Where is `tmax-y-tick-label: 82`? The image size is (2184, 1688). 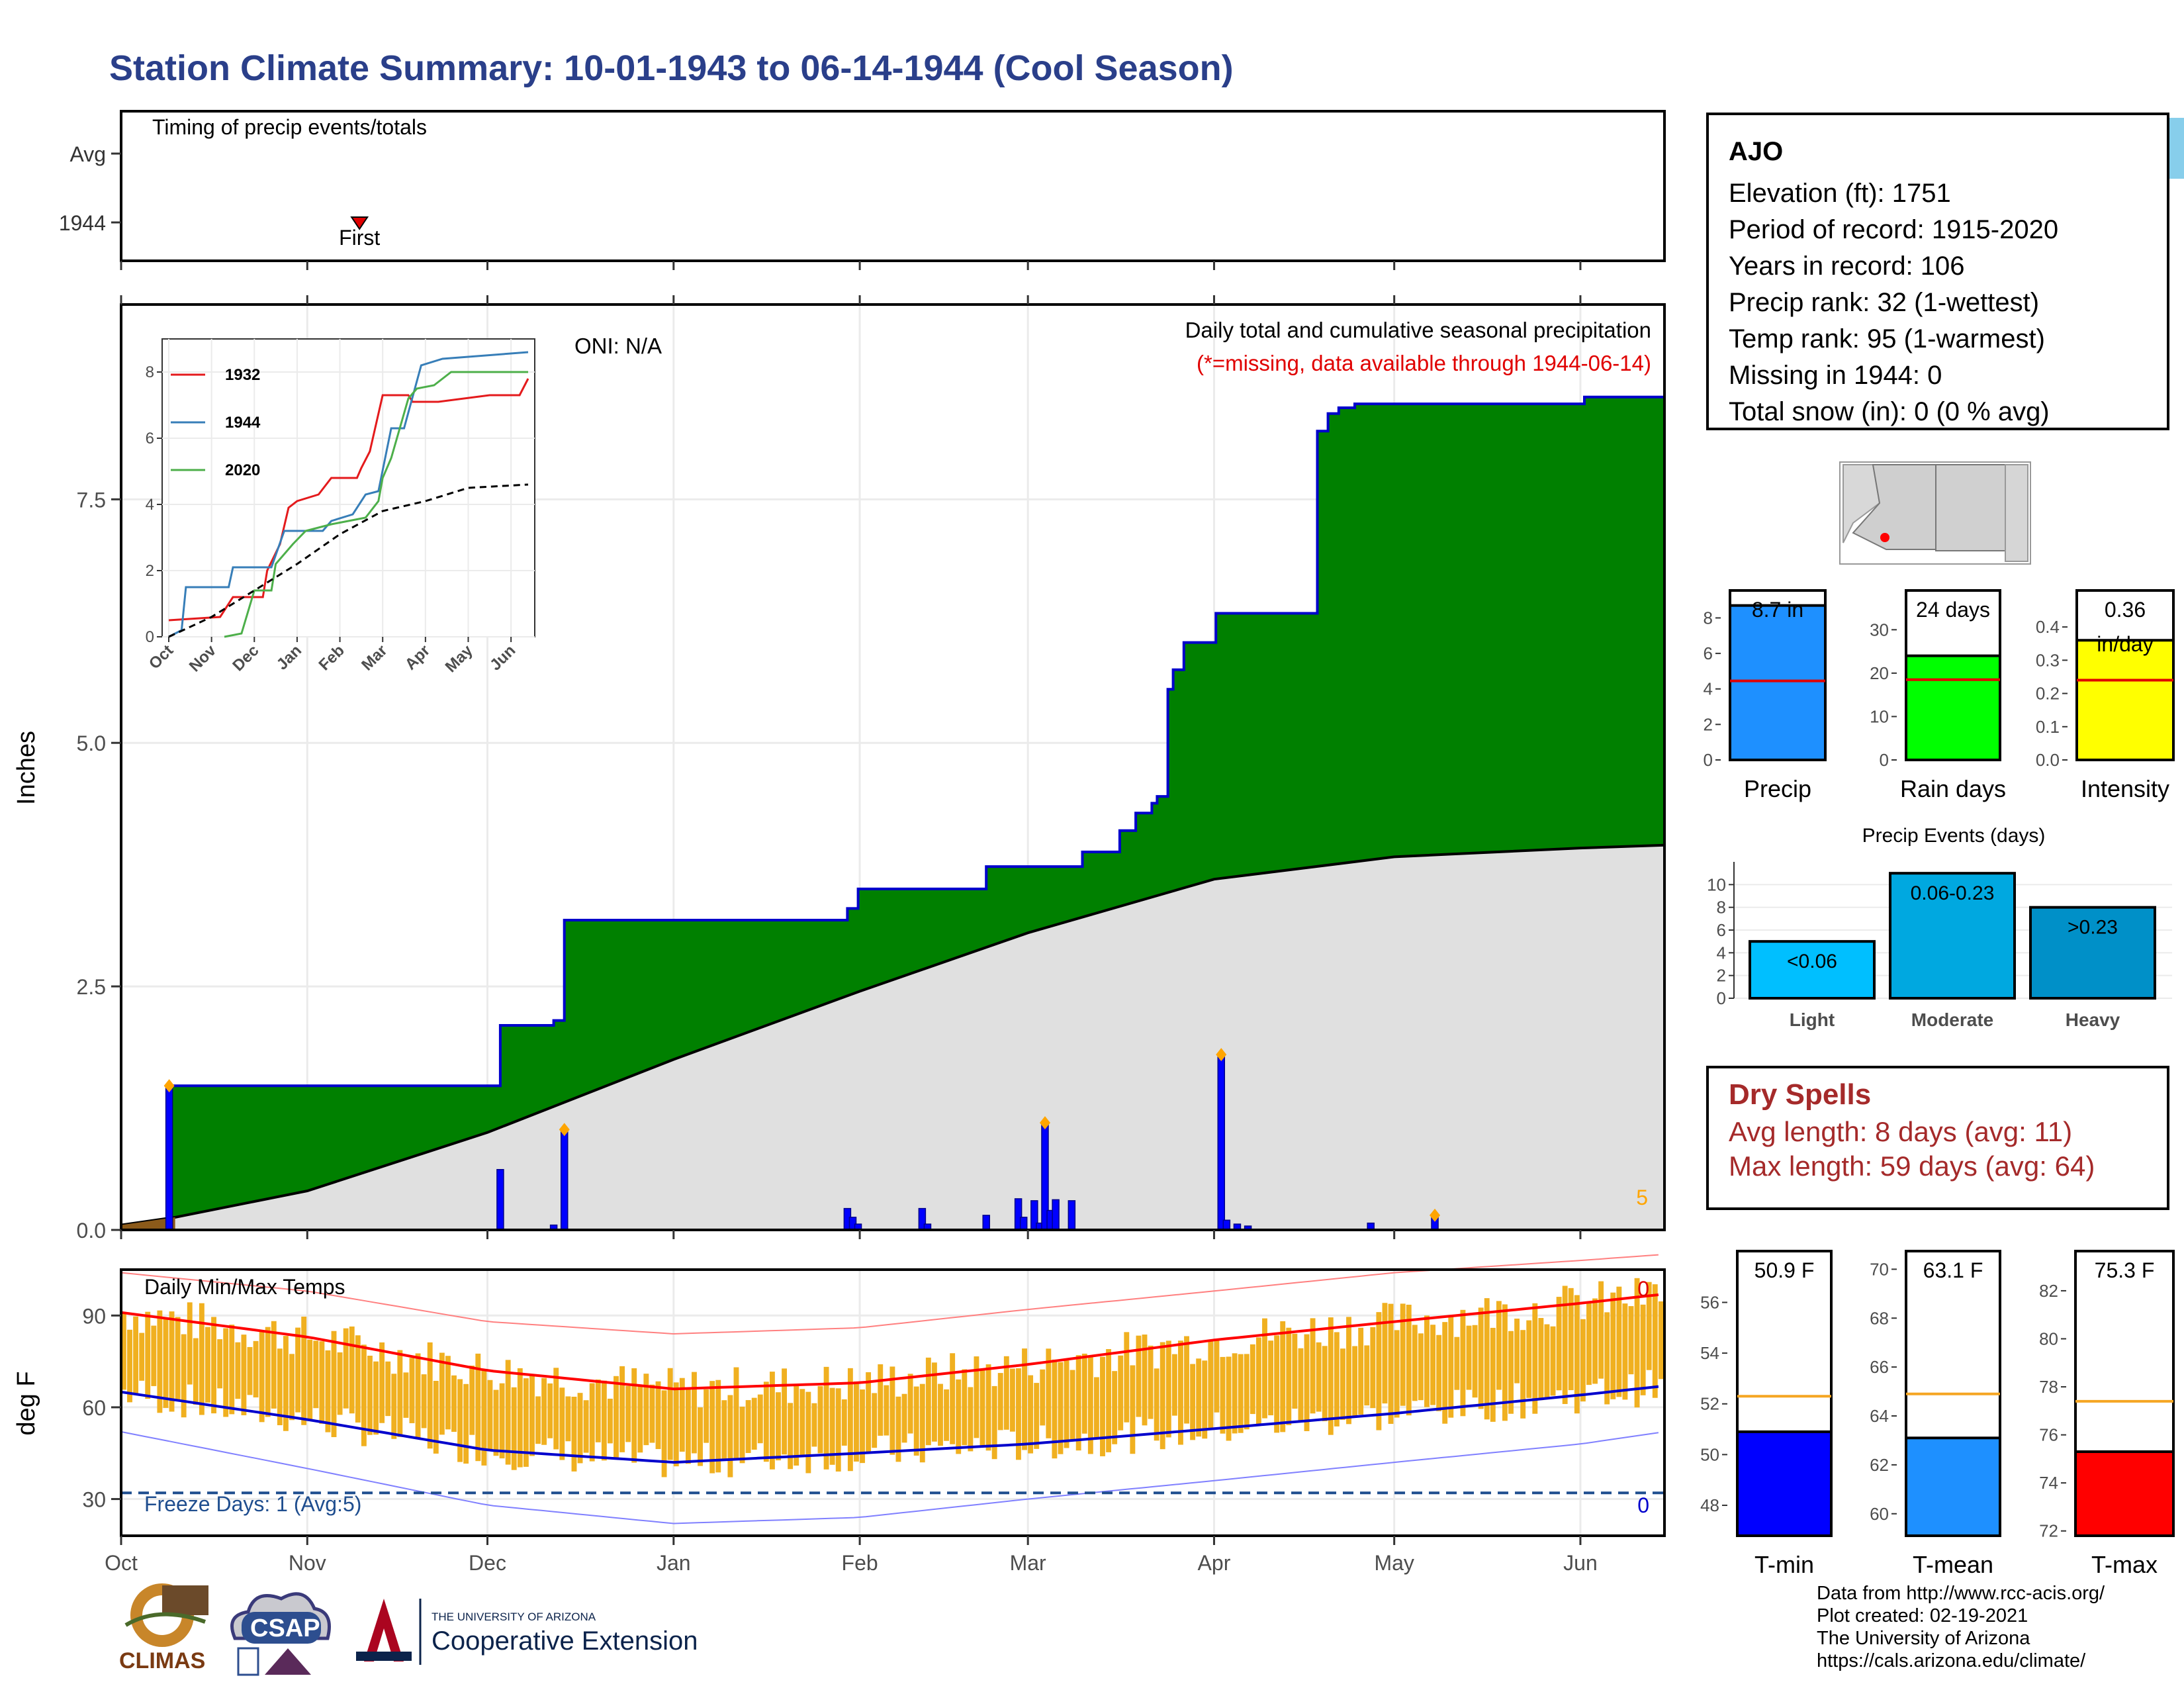
tmax-y-tick-label: 82 is located at coordinates (2048, 1291).